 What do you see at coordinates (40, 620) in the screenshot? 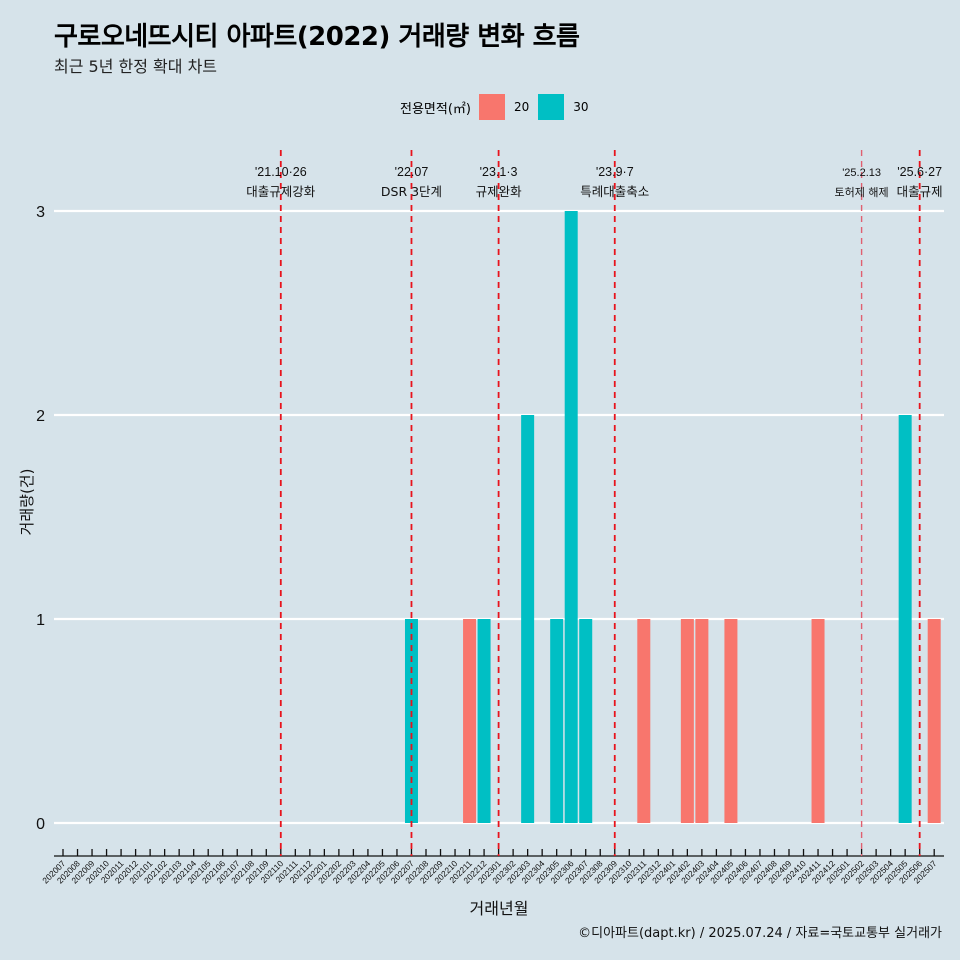
I see `y-tick-label: 1` at bounding box center [40, 620].